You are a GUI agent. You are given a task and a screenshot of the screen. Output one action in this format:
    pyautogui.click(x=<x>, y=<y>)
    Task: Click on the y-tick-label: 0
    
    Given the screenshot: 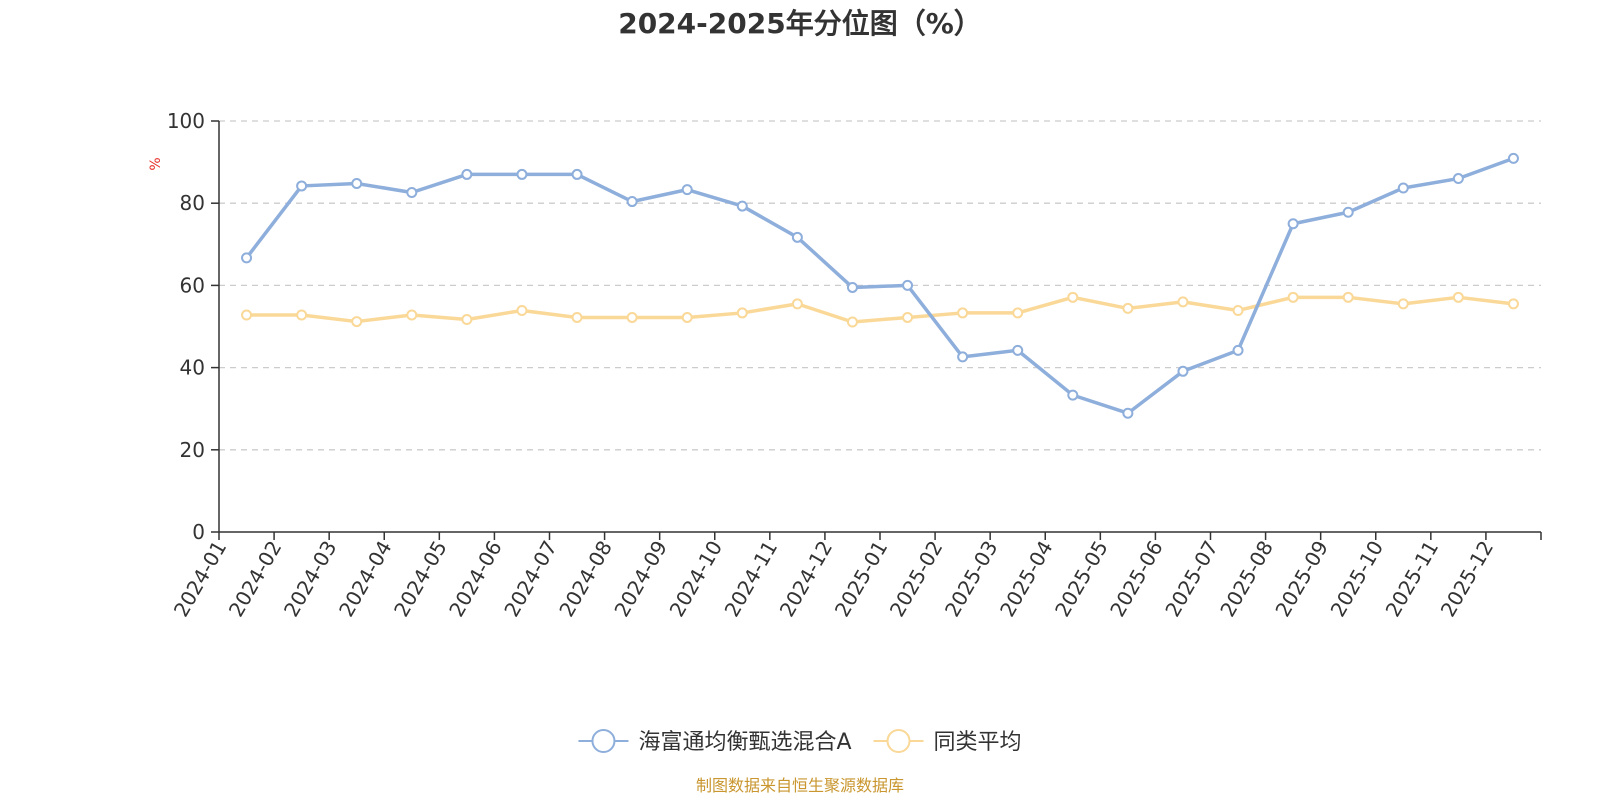 What is the action you would take?
    pyautogui.click(x=198, y=532)
    